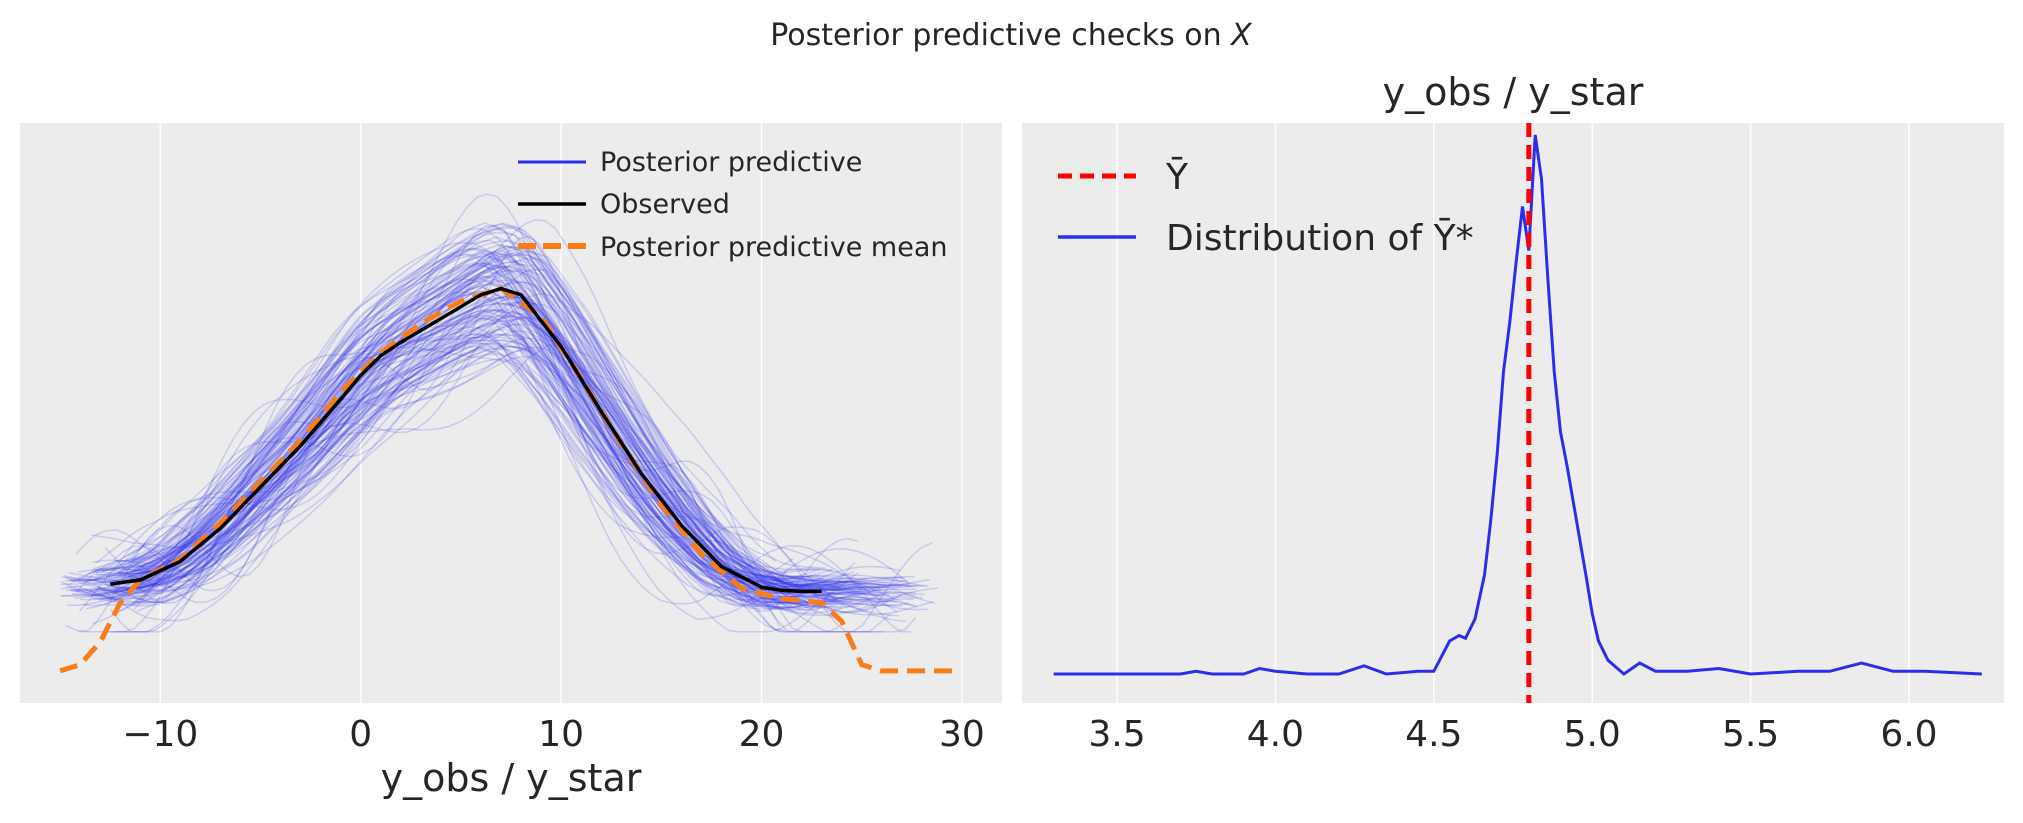 Image resolution: width=2023 pixels, height=823 pixels. What do you see at coordinates (160, 734) in the screenshot?
I see `x-tick-label: −10` at bounding box center [160, 734].